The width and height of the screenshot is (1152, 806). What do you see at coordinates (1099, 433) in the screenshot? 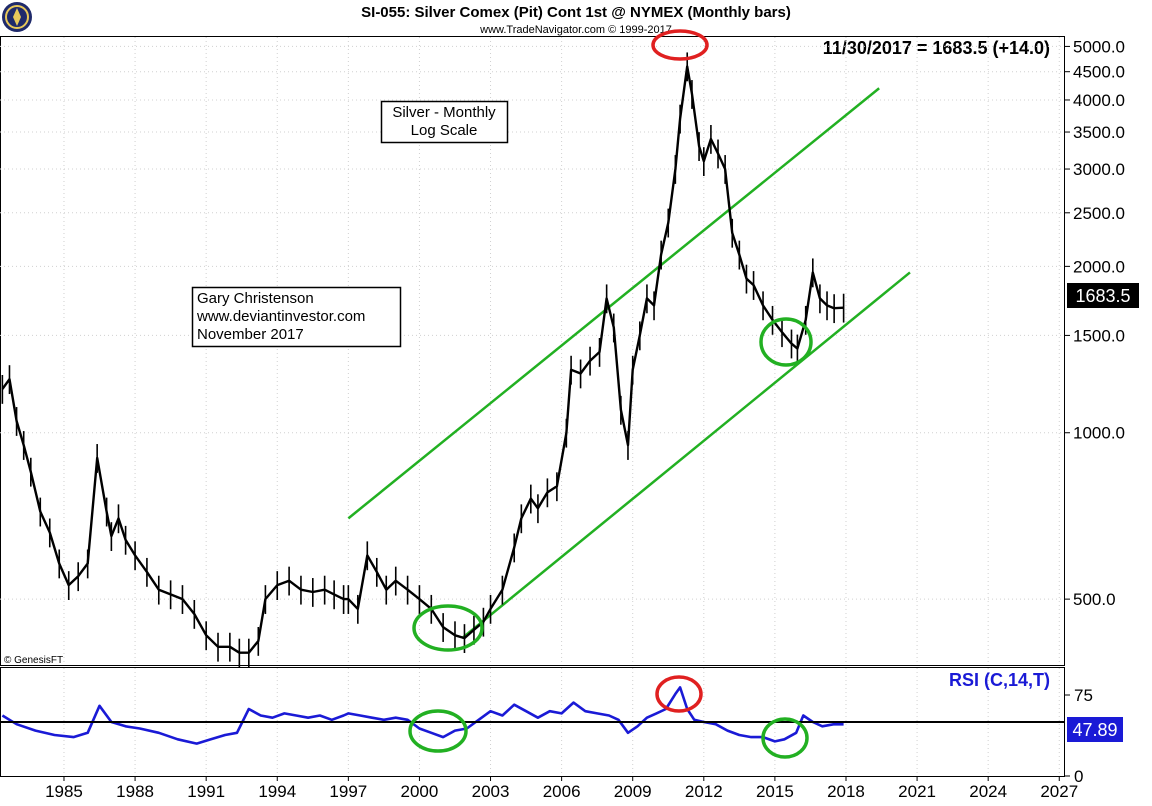
I see `y-tick-label: 1000.0` at bounding box center [1099, 433].